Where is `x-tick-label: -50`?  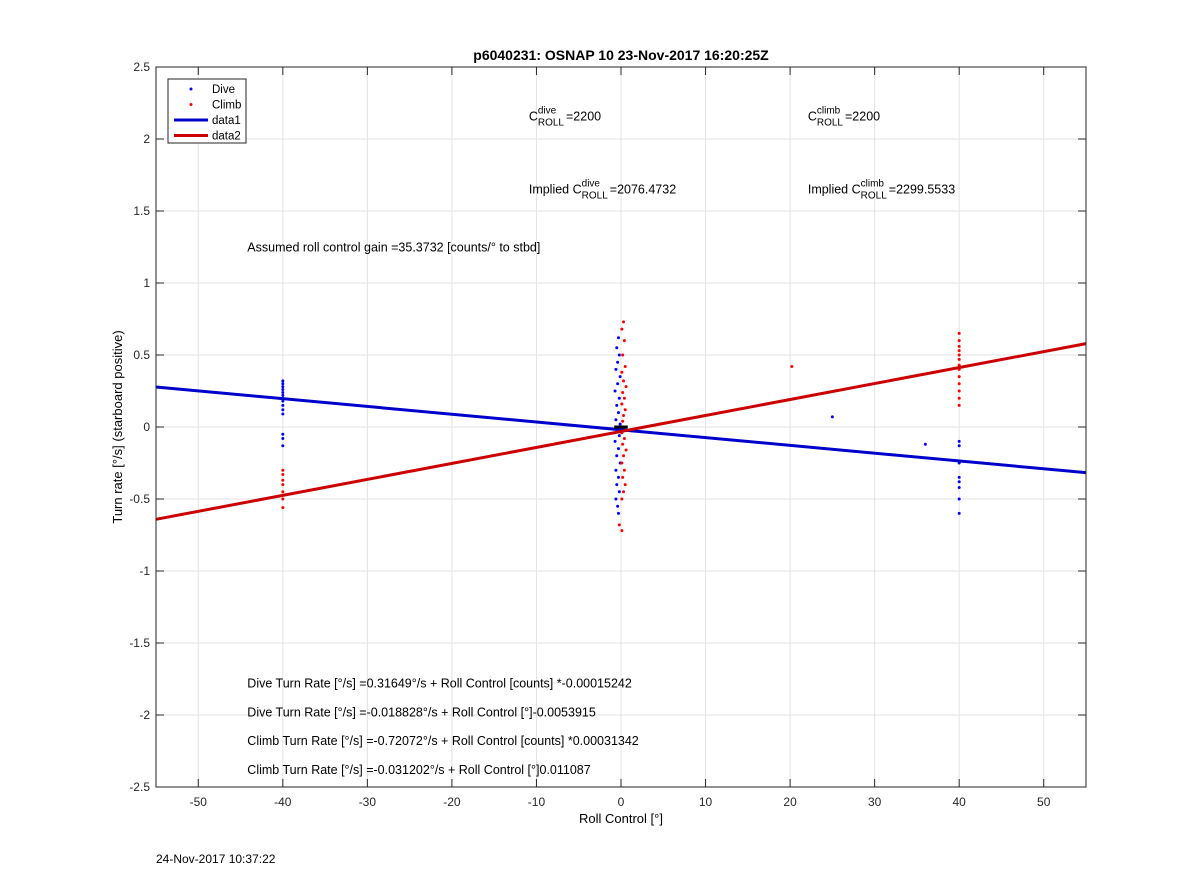
x-tick-label: -50 is located at coordinates (199, 802).